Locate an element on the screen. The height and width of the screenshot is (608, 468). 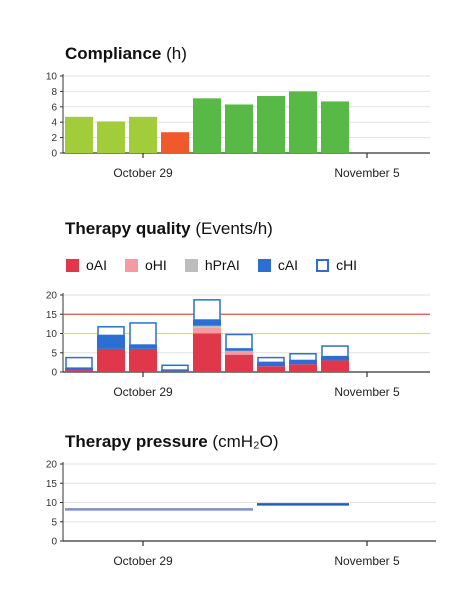
y-tick-label: 4 is located at coordinates (54, 123).